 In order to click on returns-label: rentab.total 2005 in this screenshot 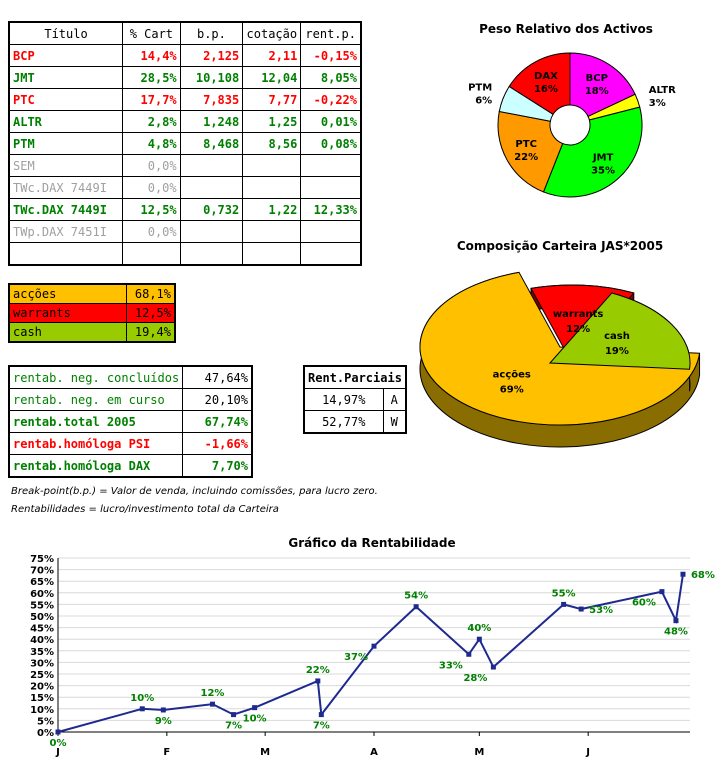, I will do `click(96, 421)`.